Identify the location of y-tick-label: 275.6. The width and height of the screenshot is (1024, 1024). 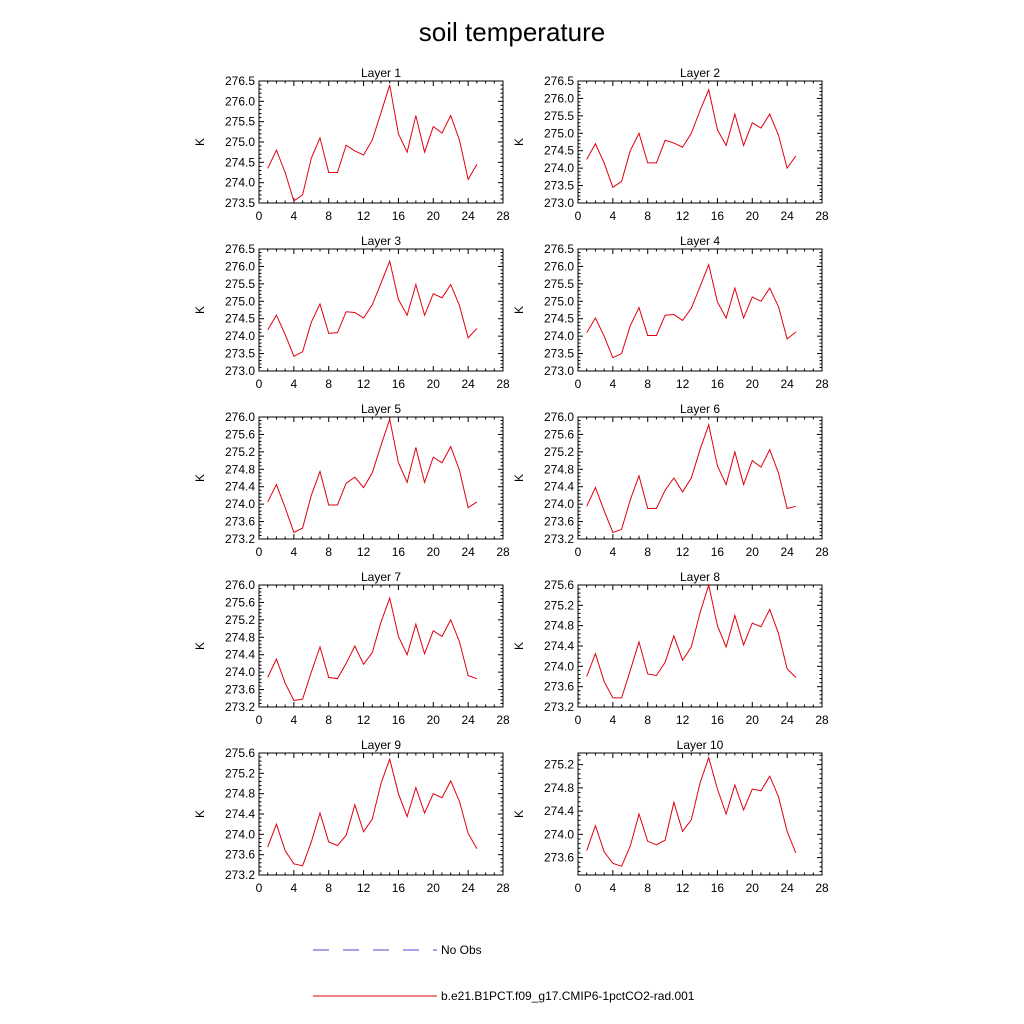
(240, 602).